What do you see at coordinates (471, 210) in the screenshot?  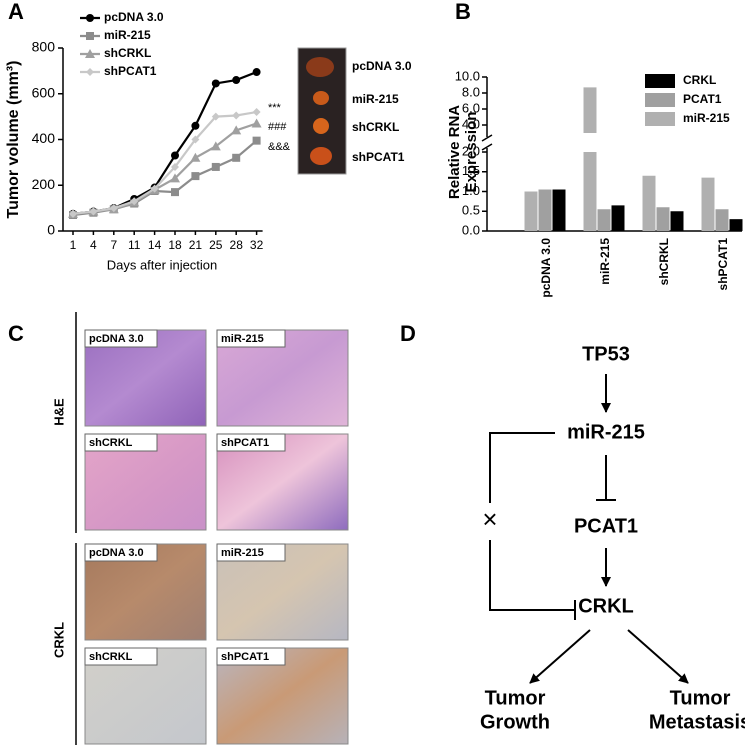 I see `y-tick-label: 0.5` at bounding box center [471, 210].